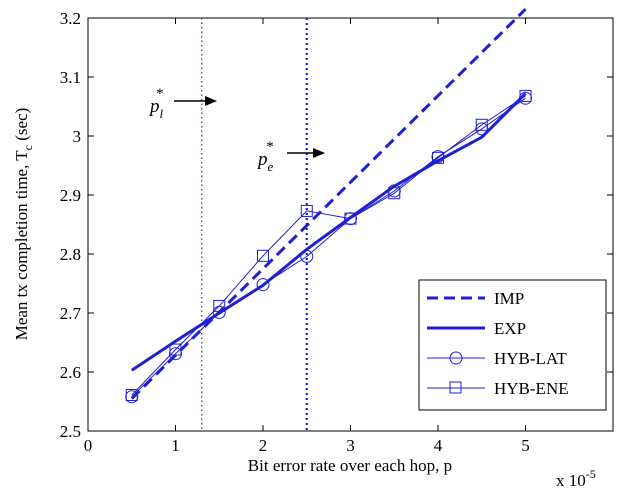  Describe the element at coordinates (350, 445) in the screenshot. I see `x-tick-label: 3` at that location.